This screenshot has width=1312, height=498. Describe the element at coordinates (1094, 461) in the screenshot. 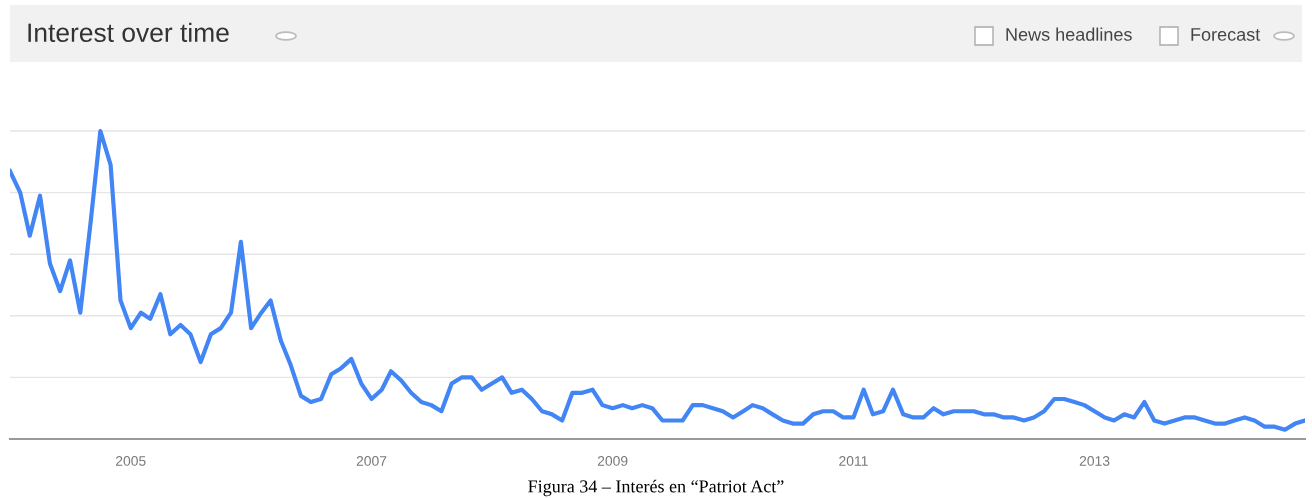

I see `x-tick-label: 2013` at that location.